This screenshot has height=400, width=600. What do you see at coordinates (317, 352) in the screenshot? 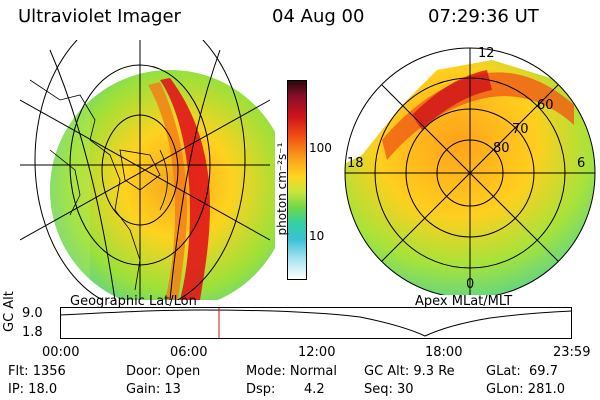
I see `orbit-xtick-1200: 12:00` at bounding box center [317, 352].